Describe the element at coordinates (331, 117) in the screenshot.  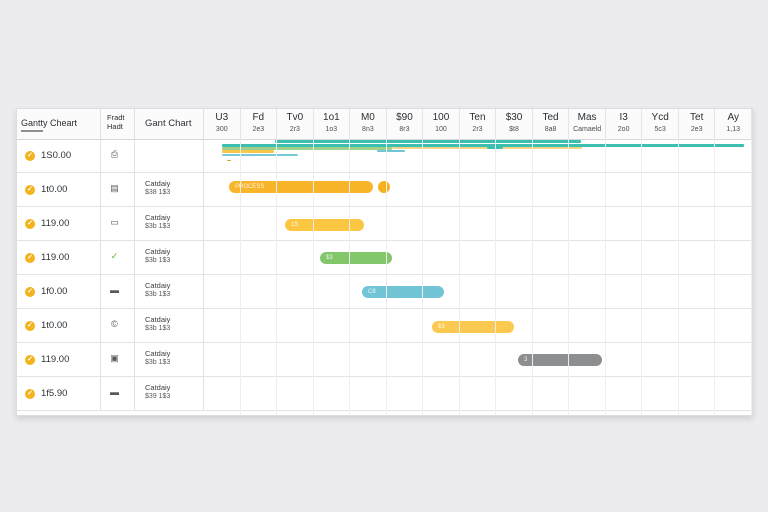
I see `month-label: 1o1` at that location.